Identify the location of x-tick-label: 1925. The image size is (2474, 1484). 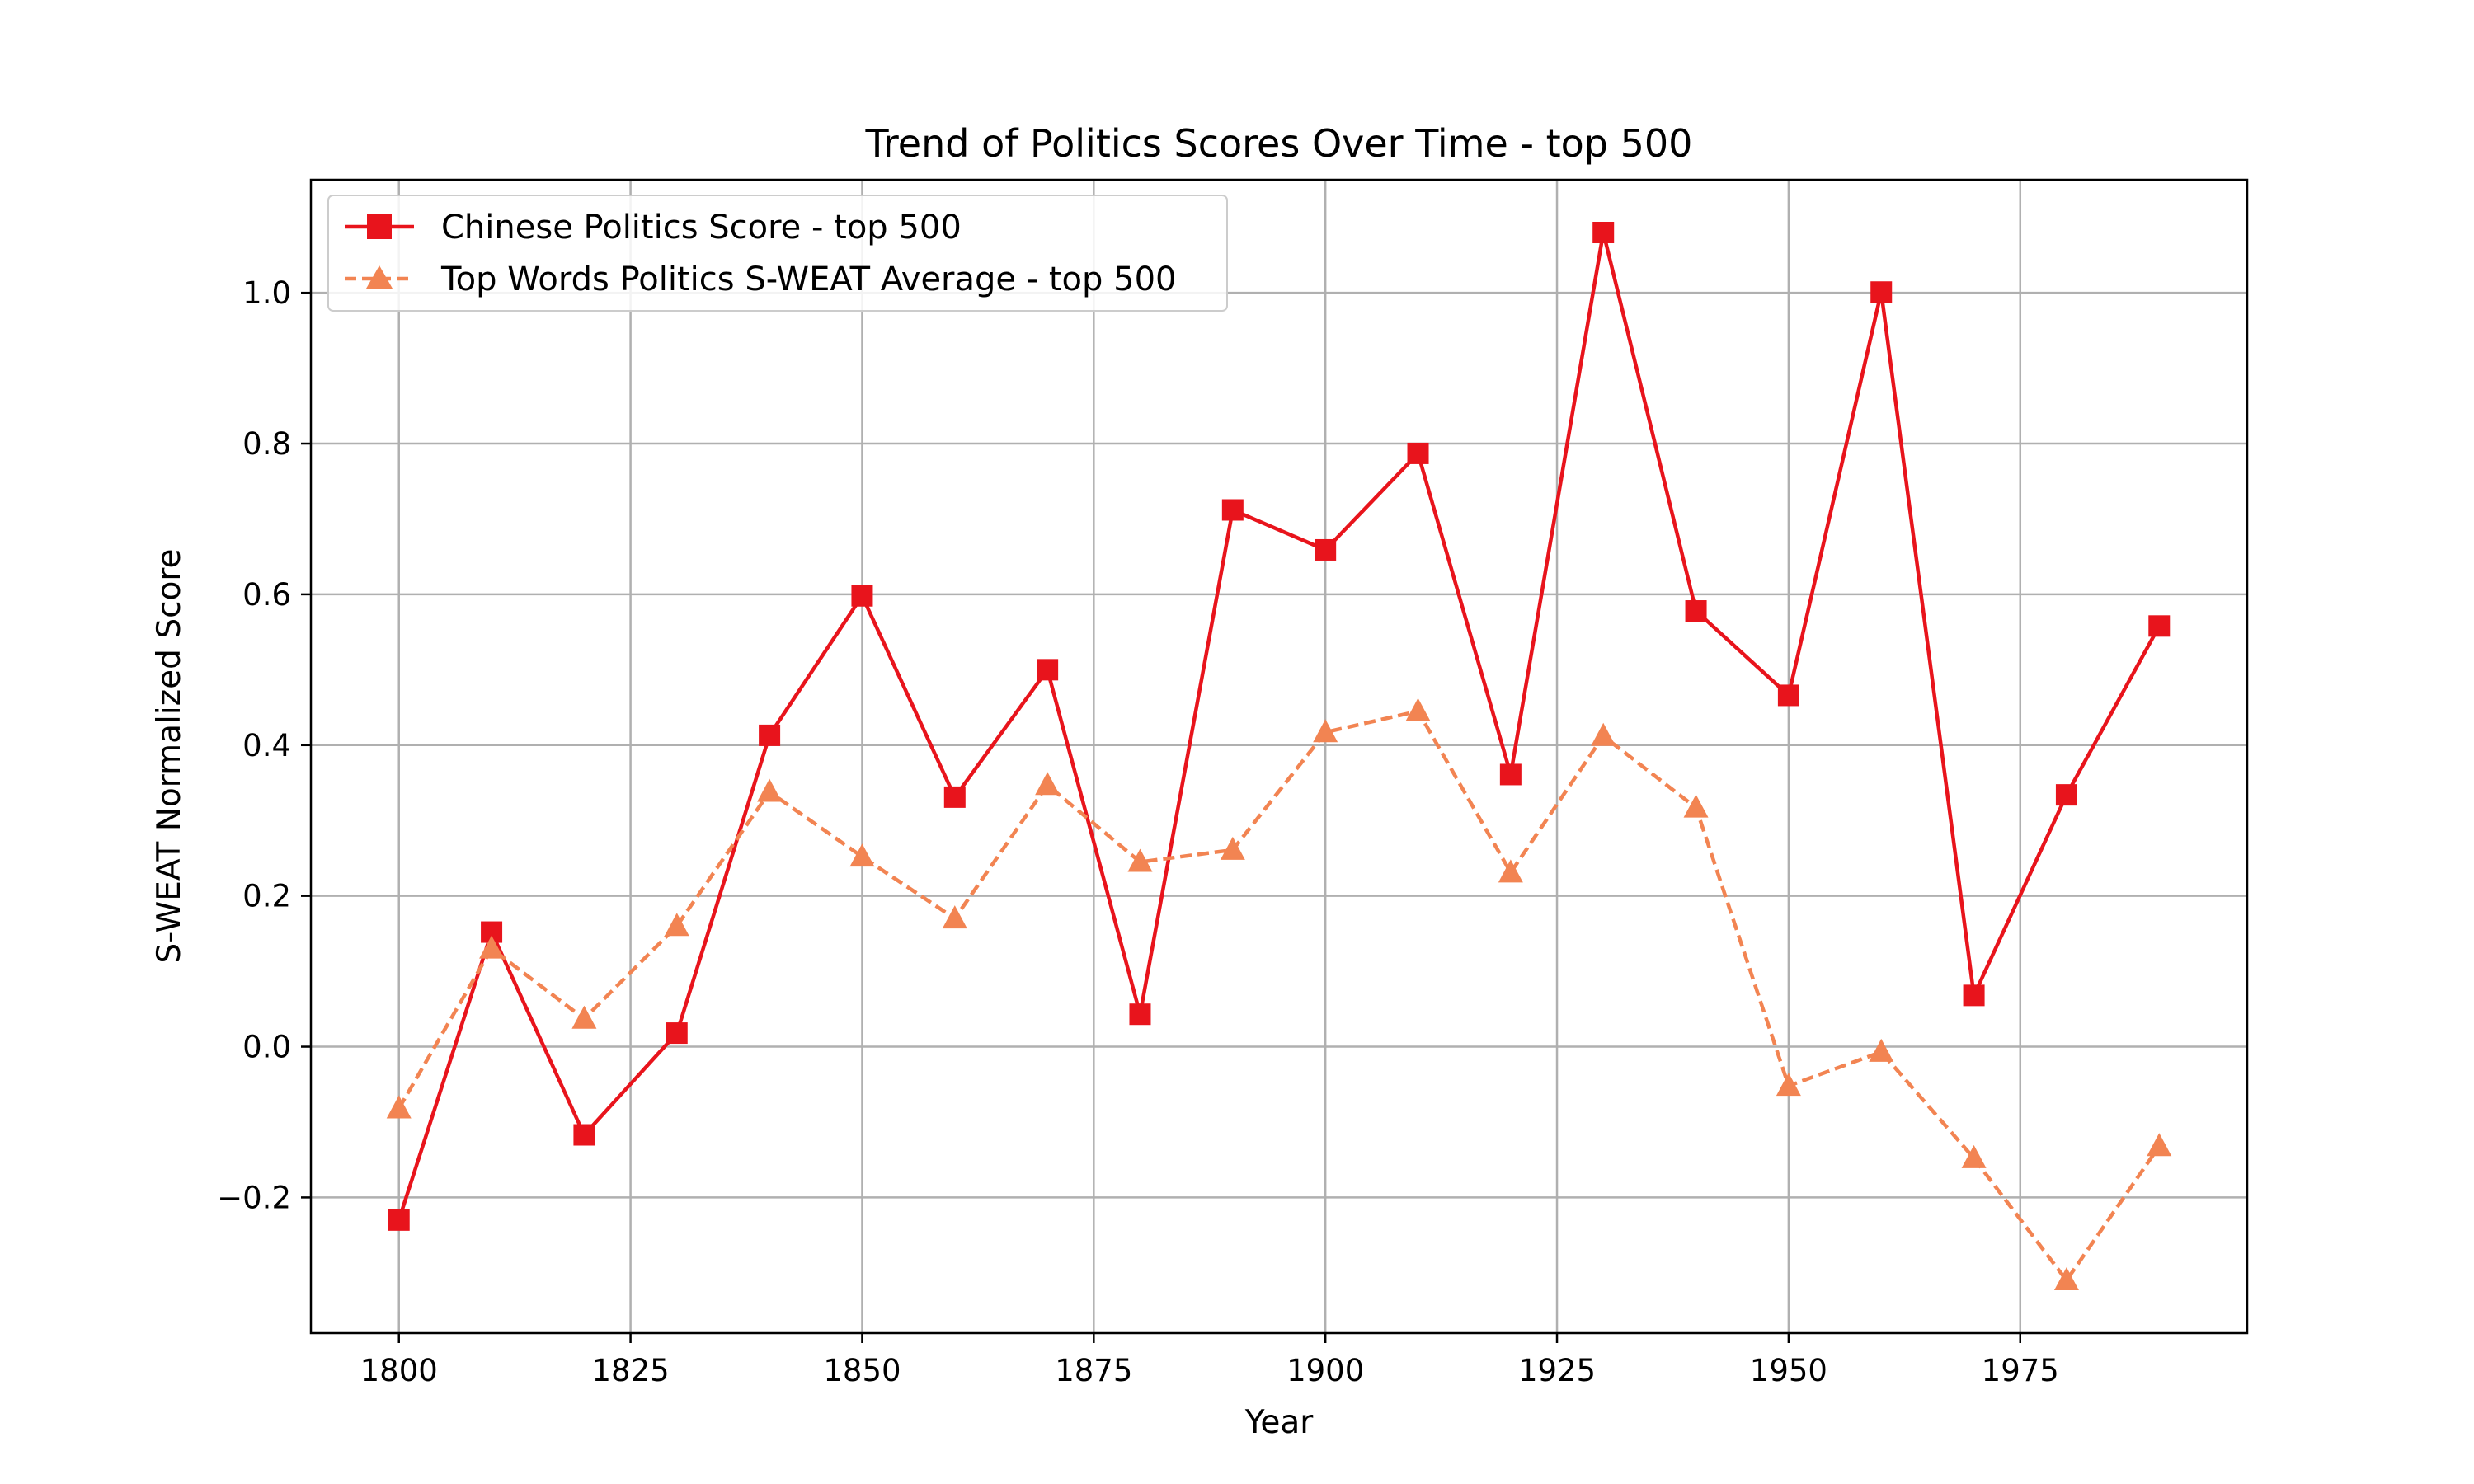
(1557, 1370).